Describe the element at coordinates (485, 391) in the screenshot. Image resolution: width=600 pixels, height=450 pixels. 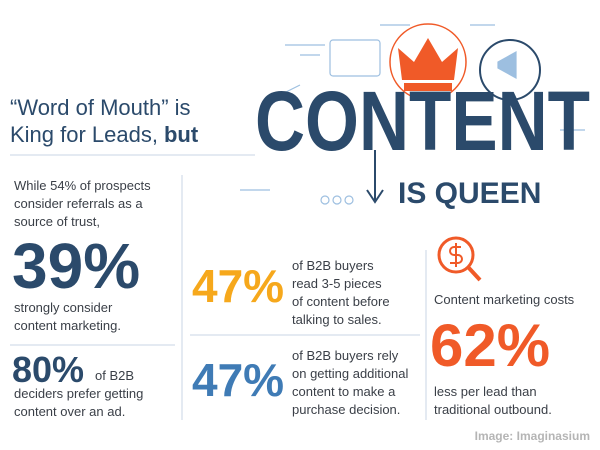
I see `stat-text: less per lead than` at that location.